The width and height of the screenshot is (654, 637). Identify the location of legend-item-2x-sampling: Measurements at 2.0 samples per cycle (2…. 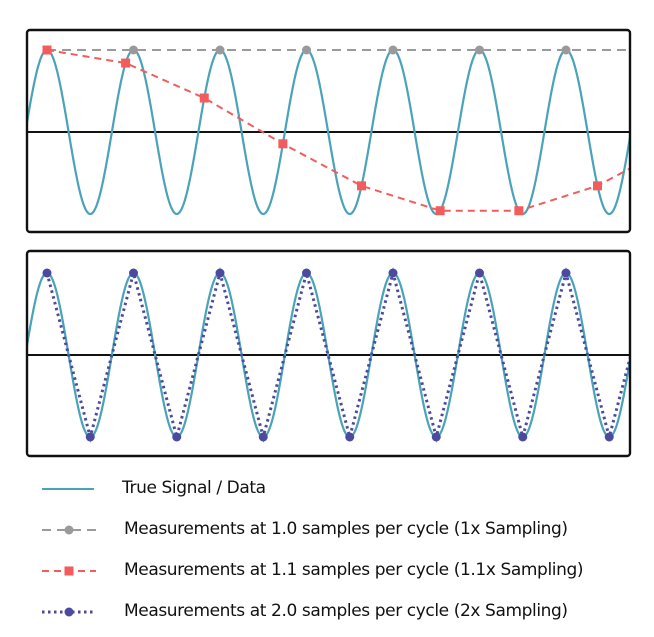
(336, 615).